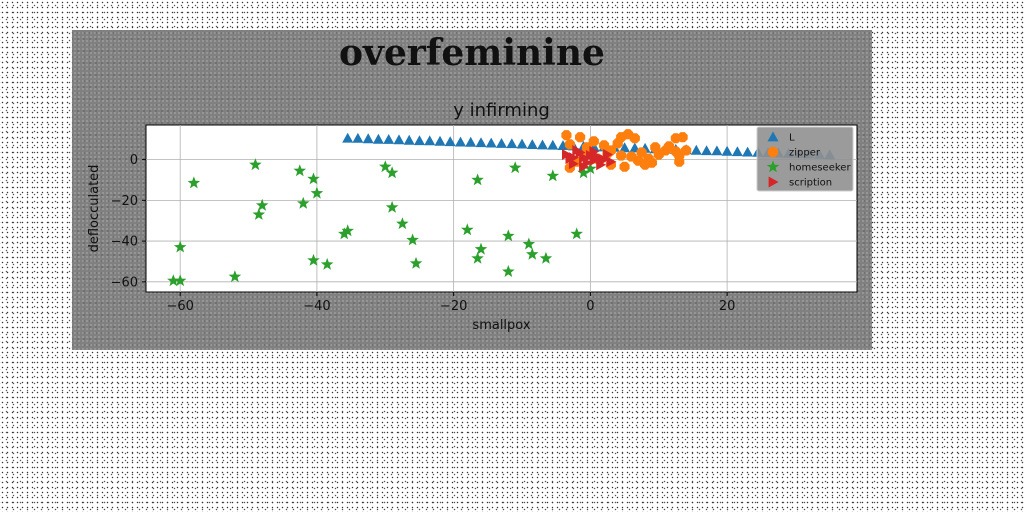 The width and height of the screenshot is (1024, 512). Describe the element at coordinates (792, 138) in the screenshot. I see `legend-label: L` at that location.